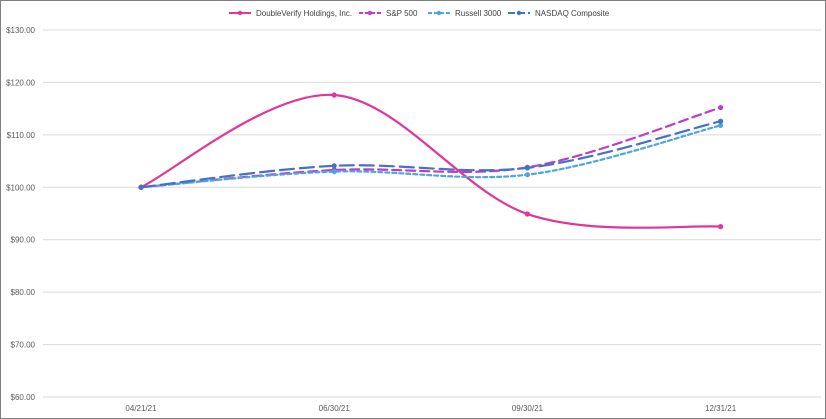 The height and width of the screenshot is (419, 826). What do you see at coordinates (335, 408) in the screenshot?
I see `x-tick-label: 06/30/21` at bounding box center [335, 408].